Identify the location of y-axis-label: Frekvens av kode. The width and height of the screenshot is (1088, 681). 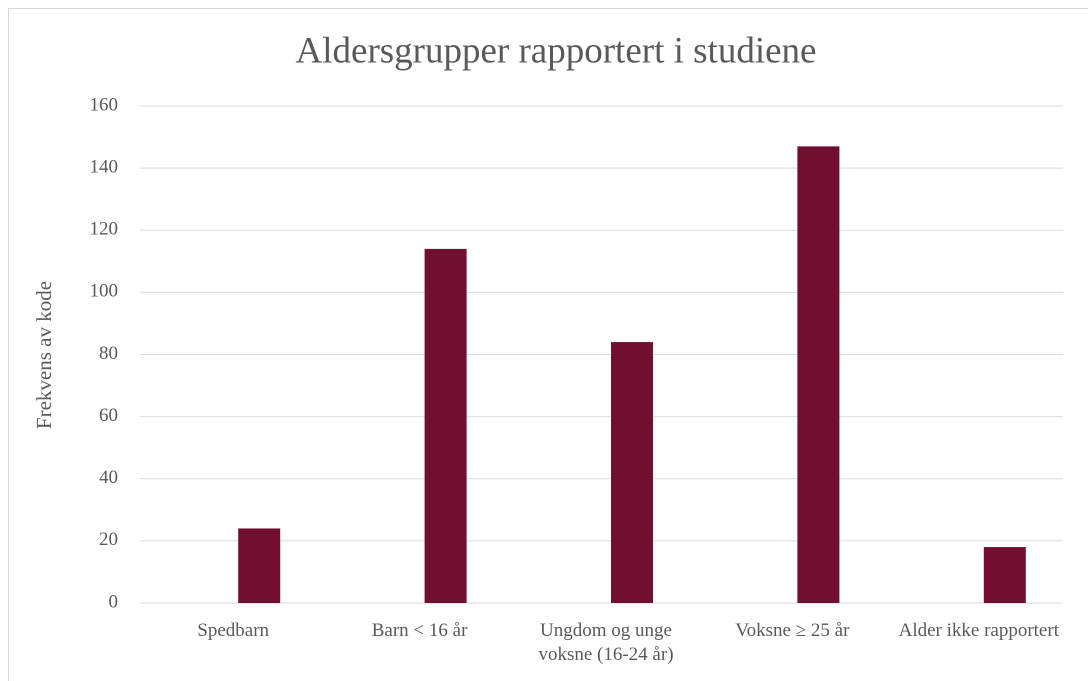
(44, 355).